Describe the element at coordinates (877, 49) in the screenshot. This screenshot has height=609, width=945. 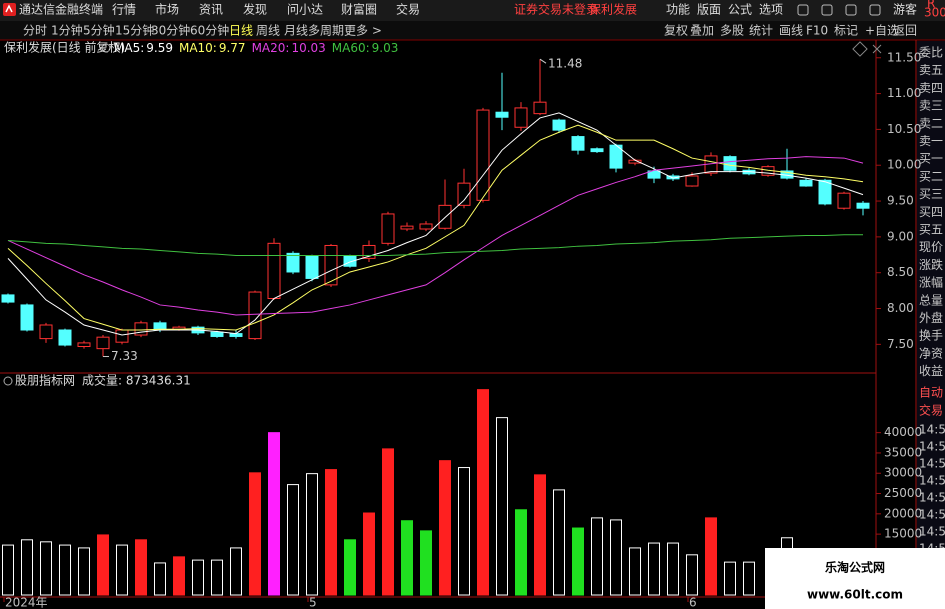
I see `close-icon` at that location.